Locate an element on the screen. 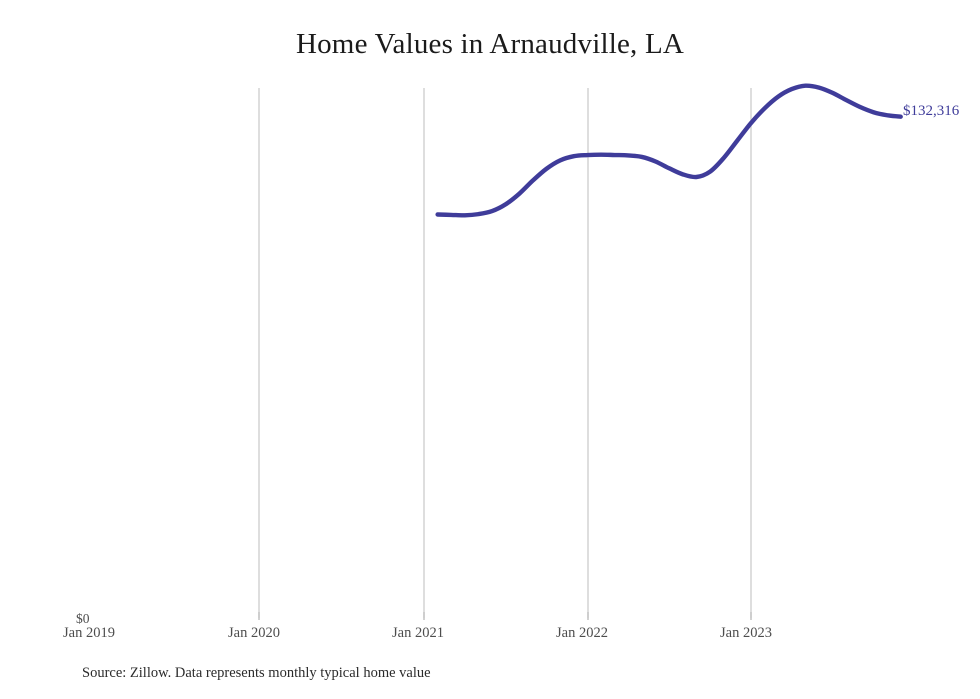  x-tick-label-jan-2022: Jan 2022 is located at coordinates (582, 633).